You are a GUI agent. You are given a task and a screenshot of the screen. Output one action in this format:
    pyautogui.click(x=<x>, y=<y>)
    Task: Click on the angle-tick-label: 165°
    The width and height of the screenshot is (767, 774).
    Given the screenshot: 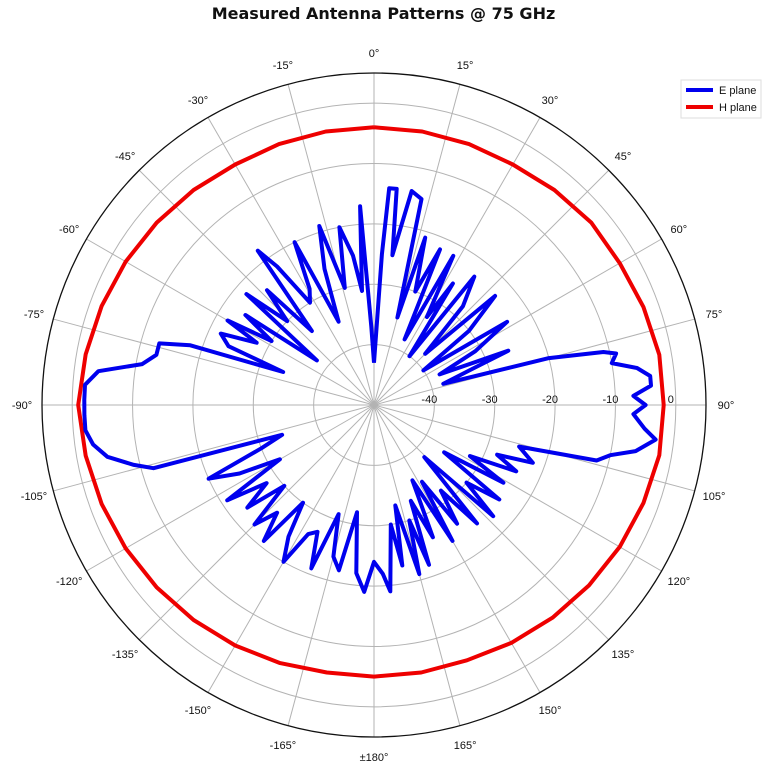 What is the action you would take?
    pyautogui.click(x=465, y=746)
    